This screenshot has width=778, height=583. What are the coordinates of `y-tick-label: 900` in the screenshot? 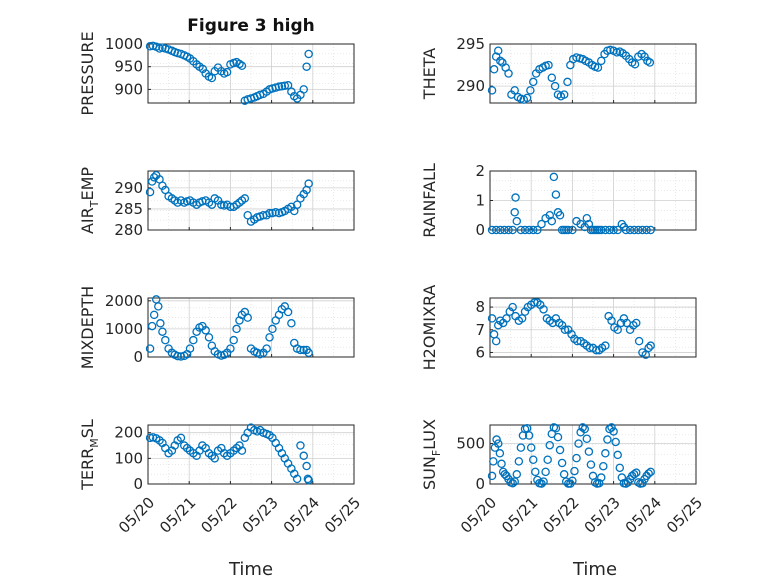 It's located at (128, 89).